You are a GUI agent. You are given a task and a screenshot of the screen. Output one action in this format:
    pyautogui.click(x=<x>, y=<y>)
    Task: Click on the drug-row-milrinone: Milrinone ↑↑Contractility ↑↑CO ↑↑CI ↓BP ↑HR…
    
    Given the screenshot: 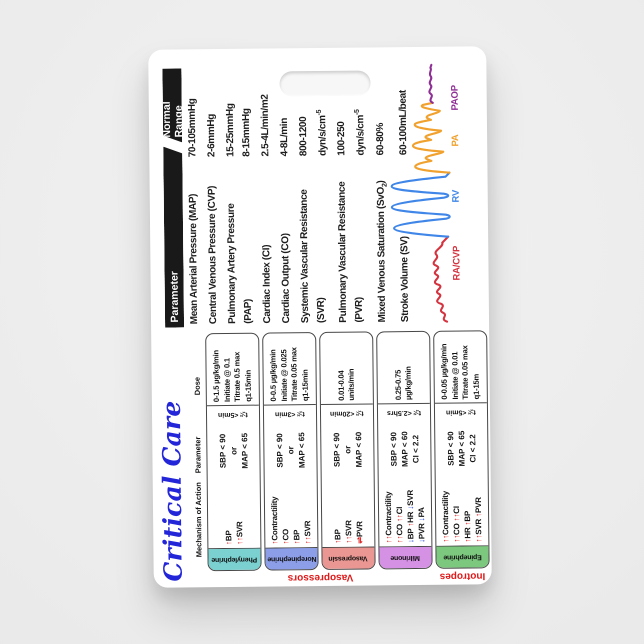 What is the action you would take?
    pyautogui.click(x=404, y=450)
    